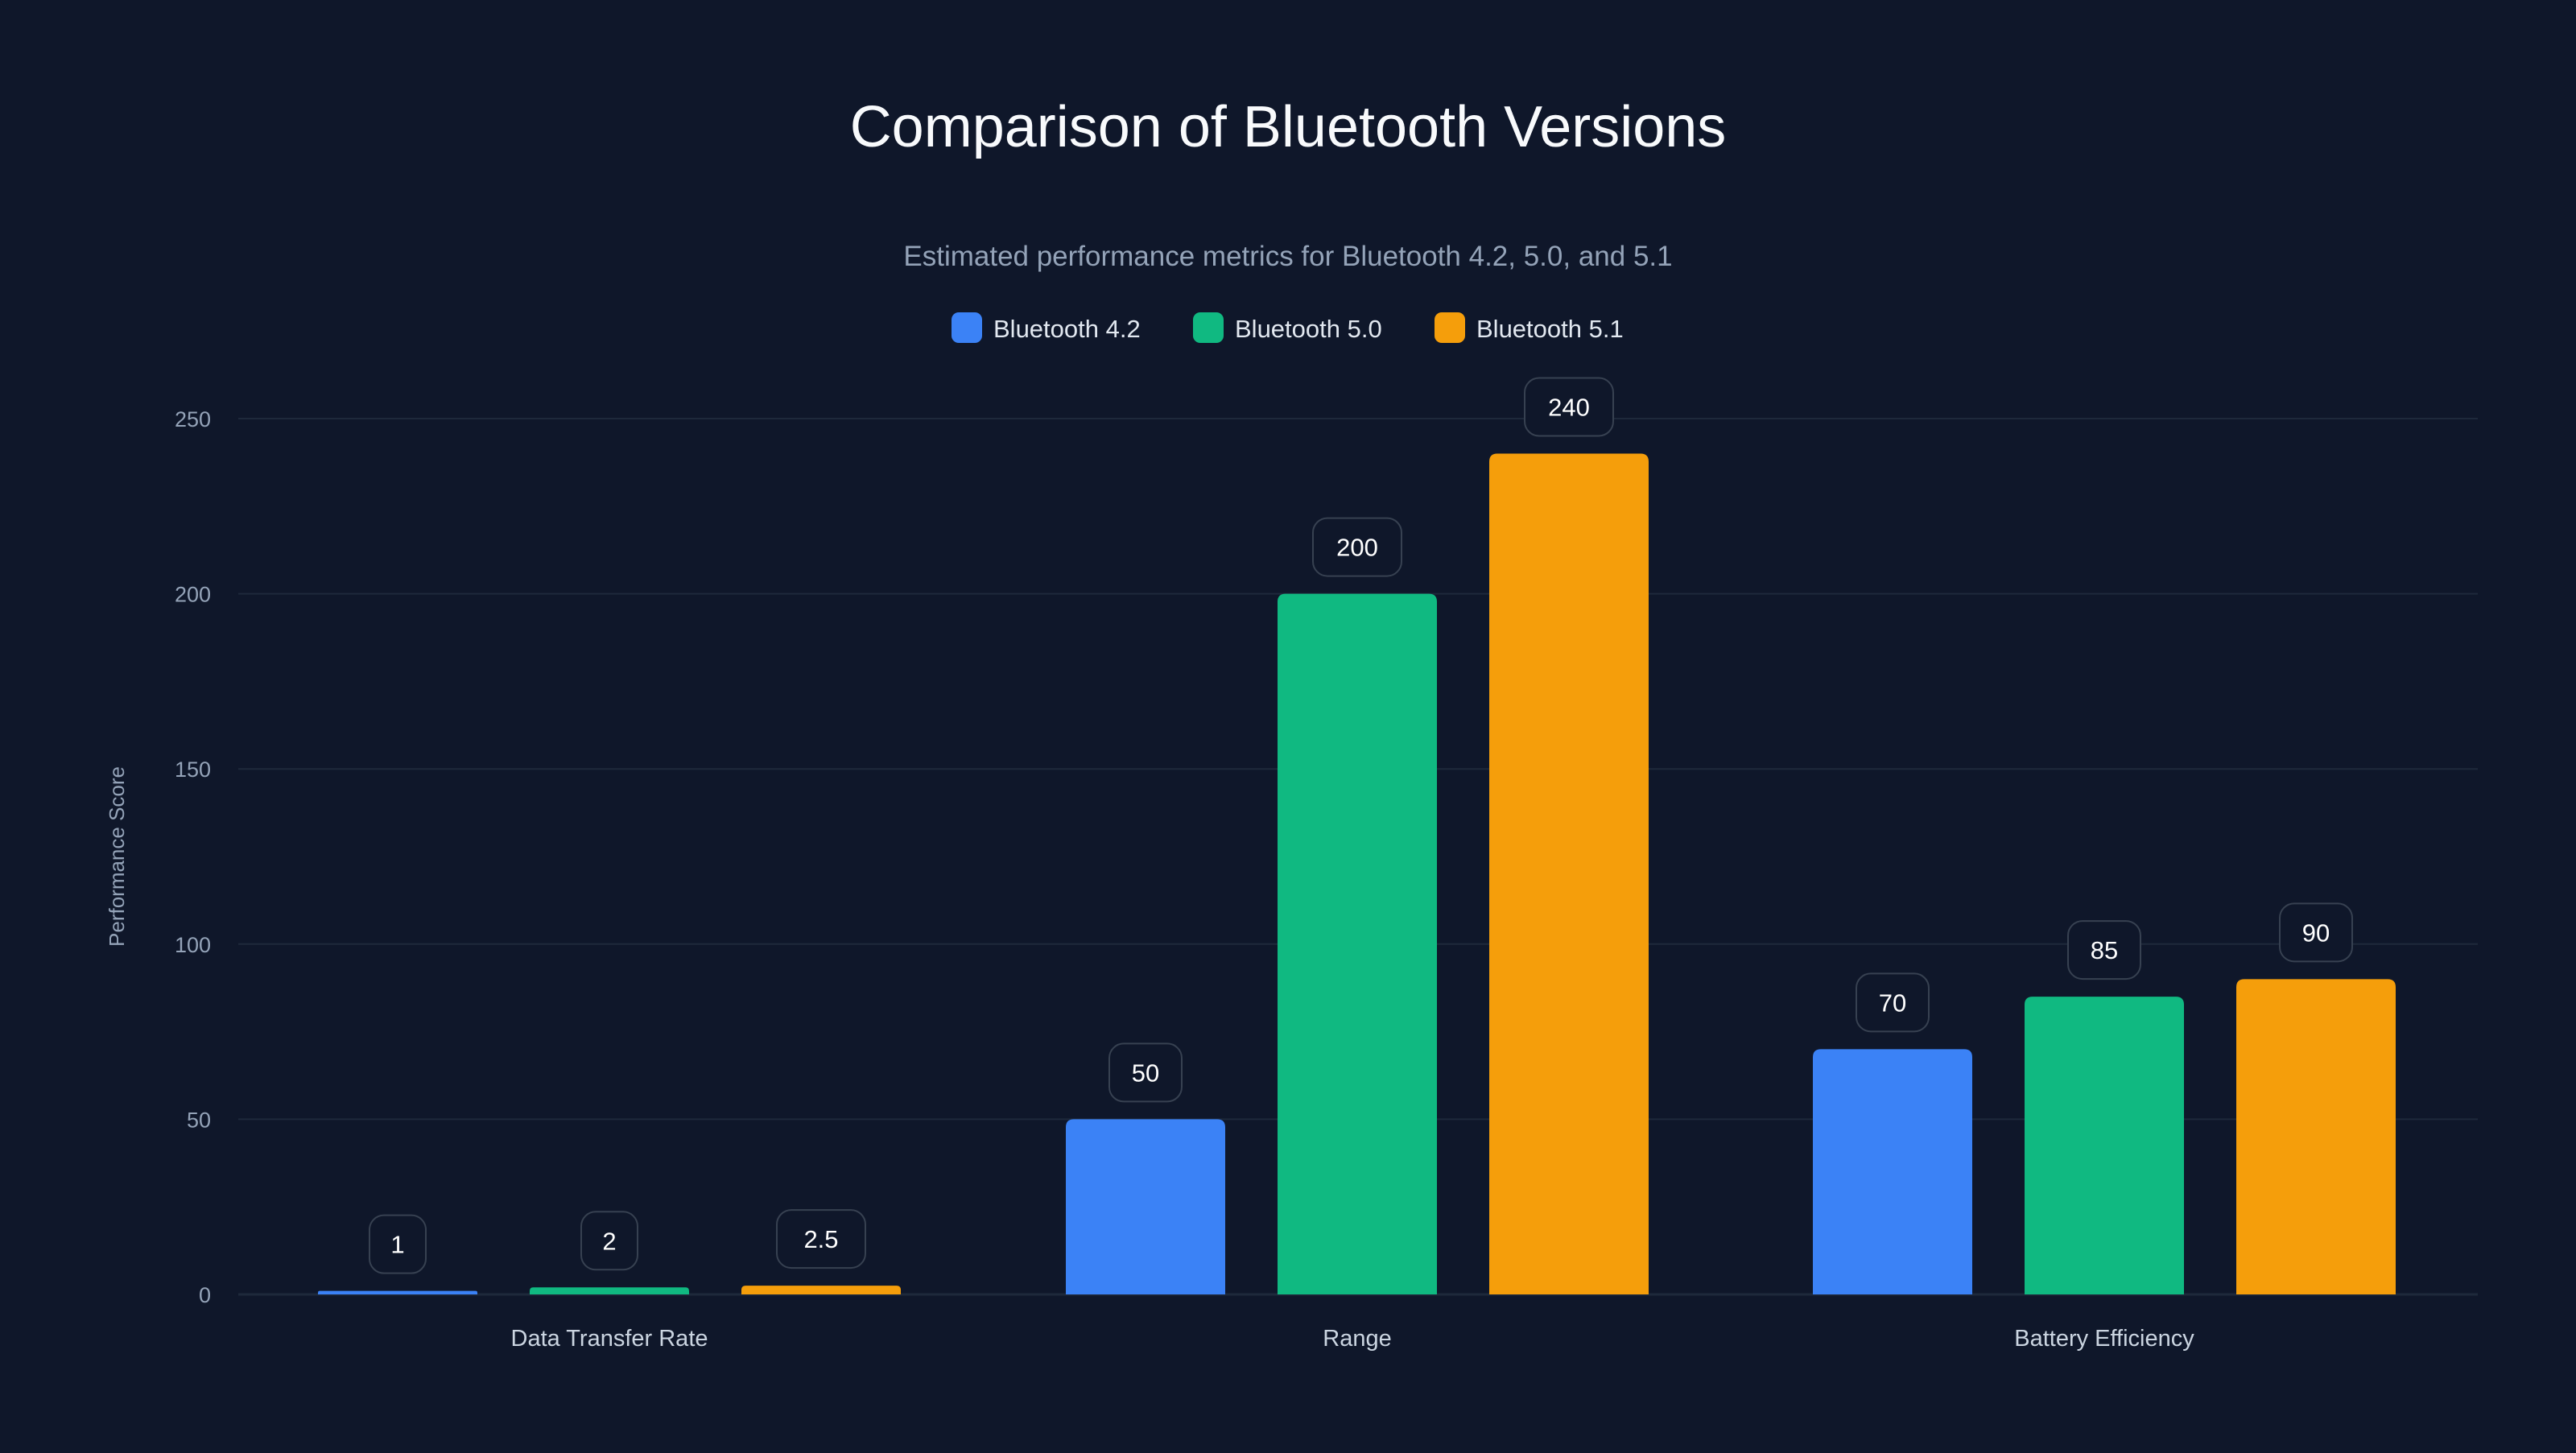 The height and width of the screenshot is (1453, 2576). I want to click on x-tick-label: Data Transfer Rate, so click(609, 1339).